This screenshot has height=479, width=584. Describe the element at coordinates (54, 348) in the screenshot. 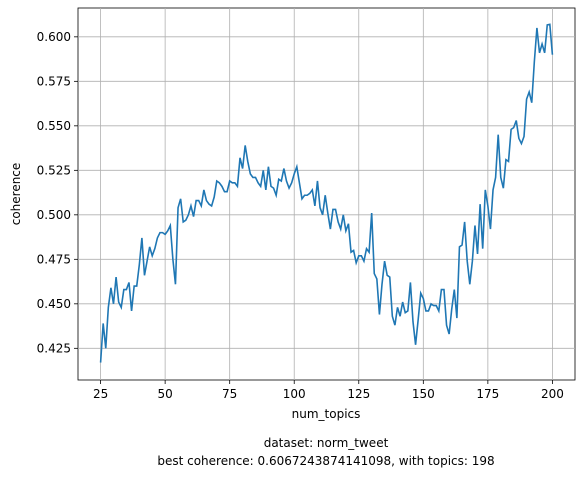

I see `y-tick-label: 0.425` at that location.